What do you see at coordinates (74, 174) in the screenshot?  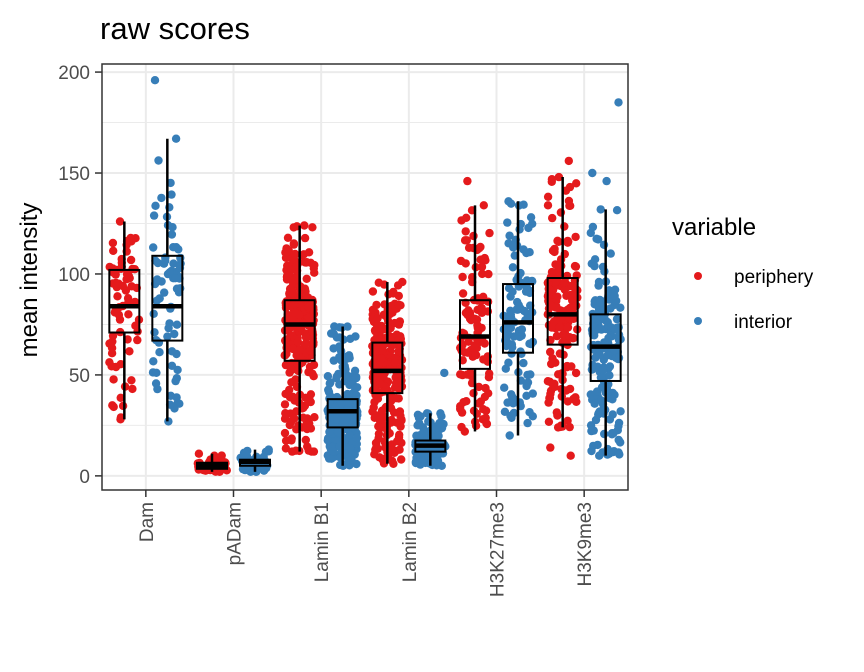 I see `y-tick-label: 150` at bounding box center [74, 174].